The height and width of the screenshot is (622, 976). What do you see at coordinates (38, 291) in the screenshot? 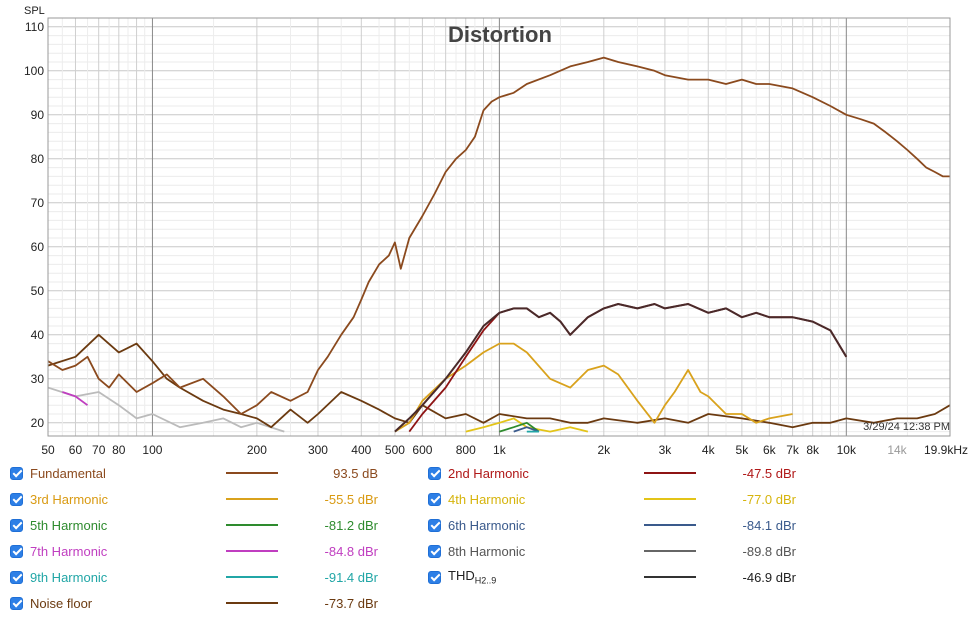
I see `y-tick-label: 50` at bounding box center [38, 291].